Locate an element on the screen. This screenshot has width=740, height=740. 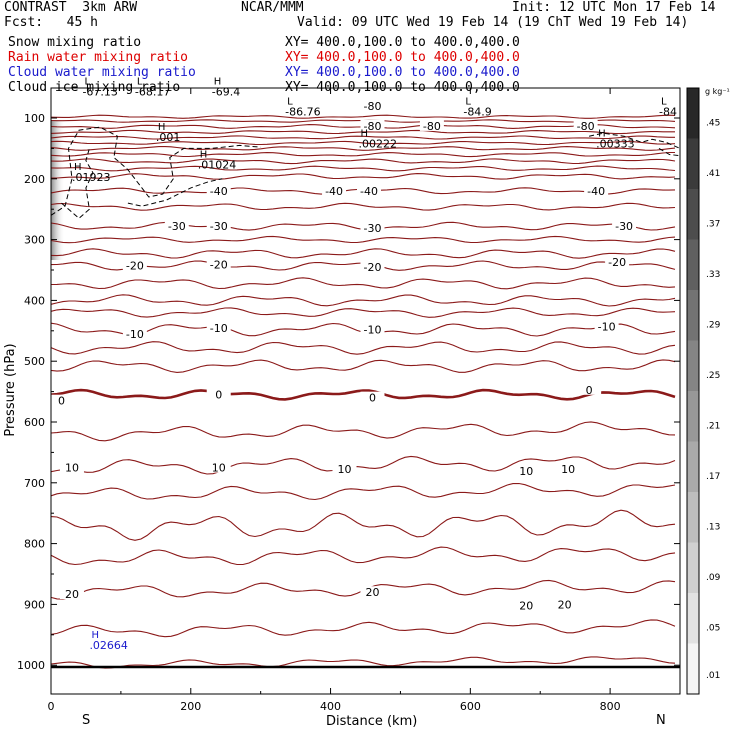
x-tick-label: 600 is located at coordinates (470, 706).